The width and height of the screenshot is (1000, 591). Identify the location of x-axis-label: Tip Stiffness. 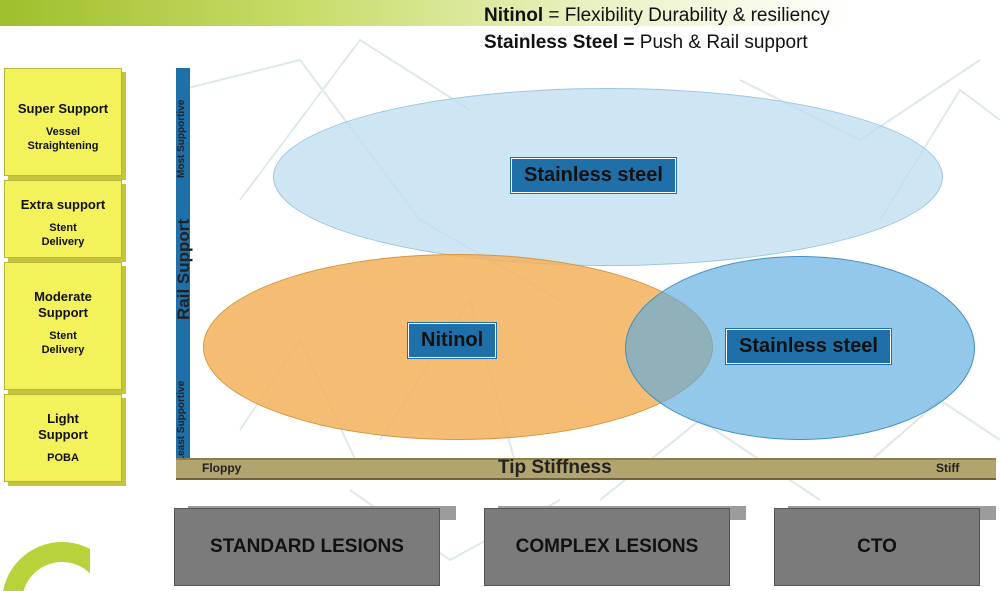
(555, 467).